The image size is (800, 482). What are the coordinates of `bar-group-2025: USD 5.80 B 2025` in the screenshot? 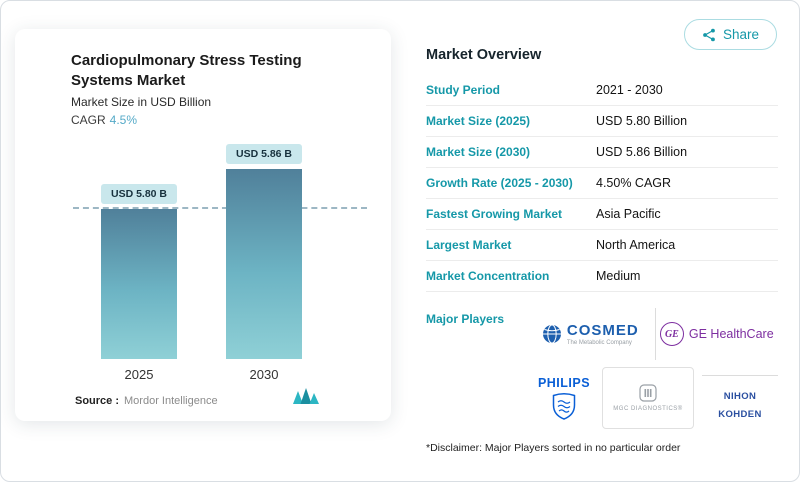 It's located at (139, 283).